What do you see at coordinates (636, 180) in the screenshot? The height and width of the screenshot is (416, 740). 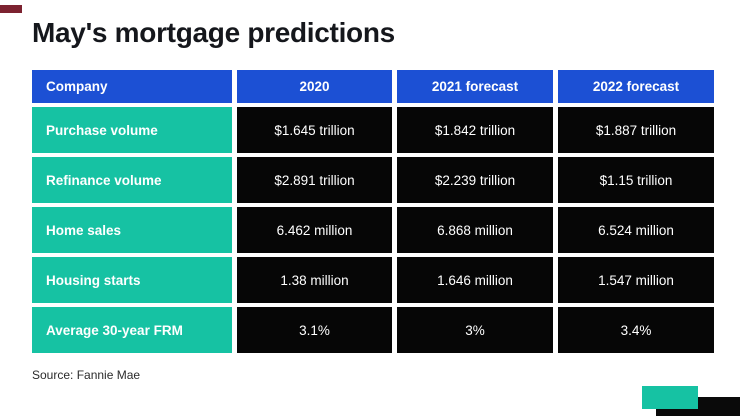 I see `value-cell: $1.15 trillion` at bounding box center [636, 180].